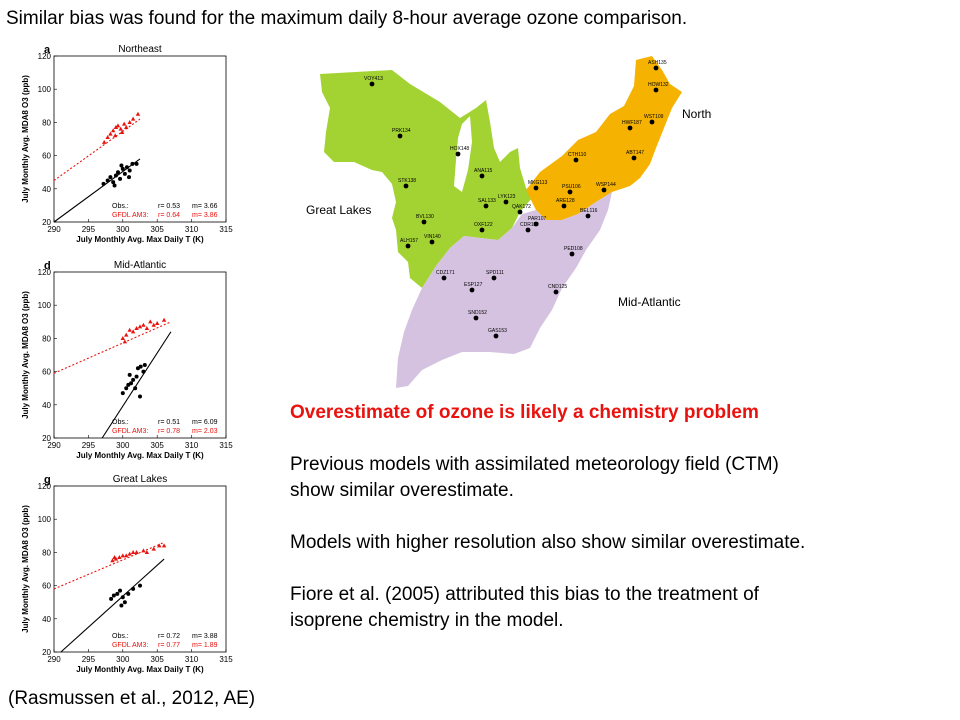 The width and height of the screenshot is (960, 720). What do you see at coordinates (401, 131) in the screenshot?
I see `site-label: PRK134` at bounding box center [401, 131].